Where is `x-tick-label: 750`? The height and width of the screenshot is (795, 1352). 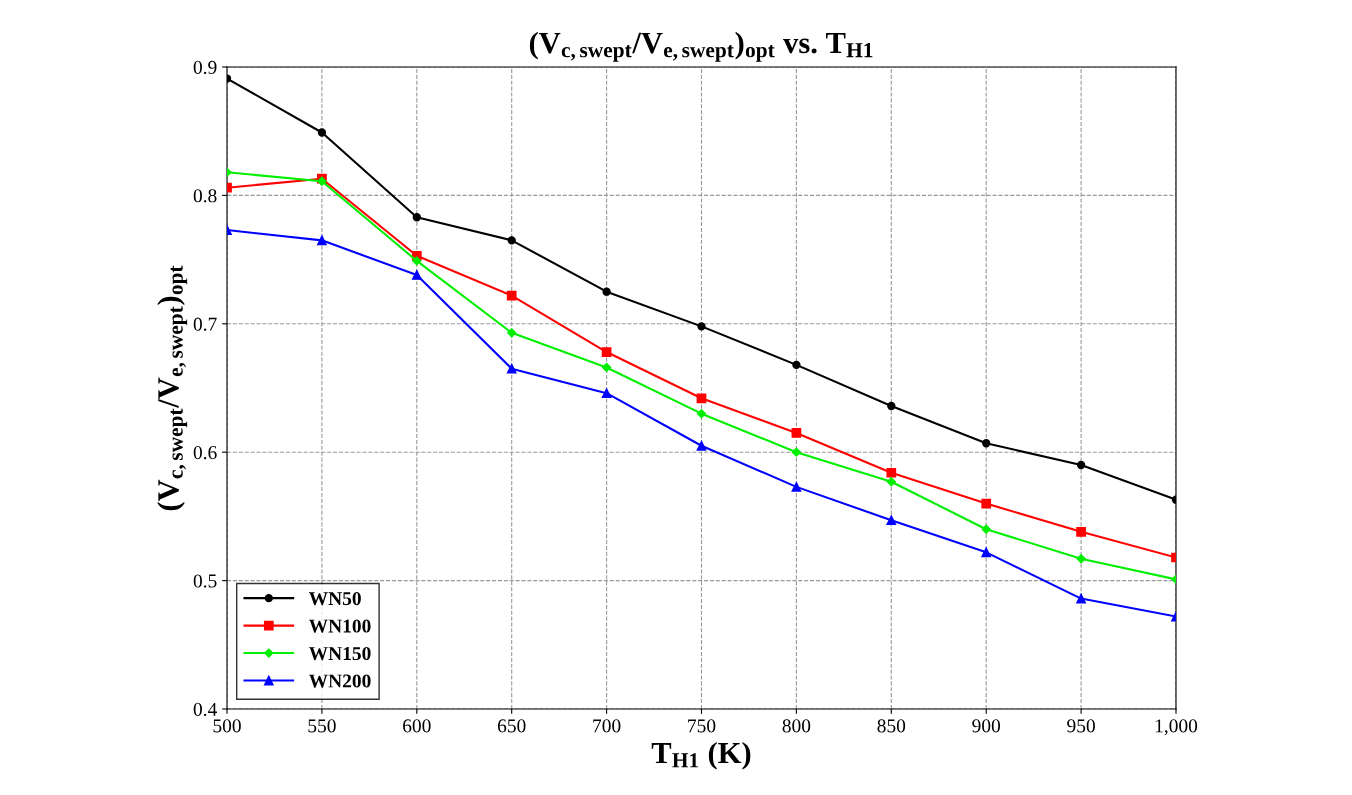
x-tick-label: 750 is located at coordinates (702, 726).